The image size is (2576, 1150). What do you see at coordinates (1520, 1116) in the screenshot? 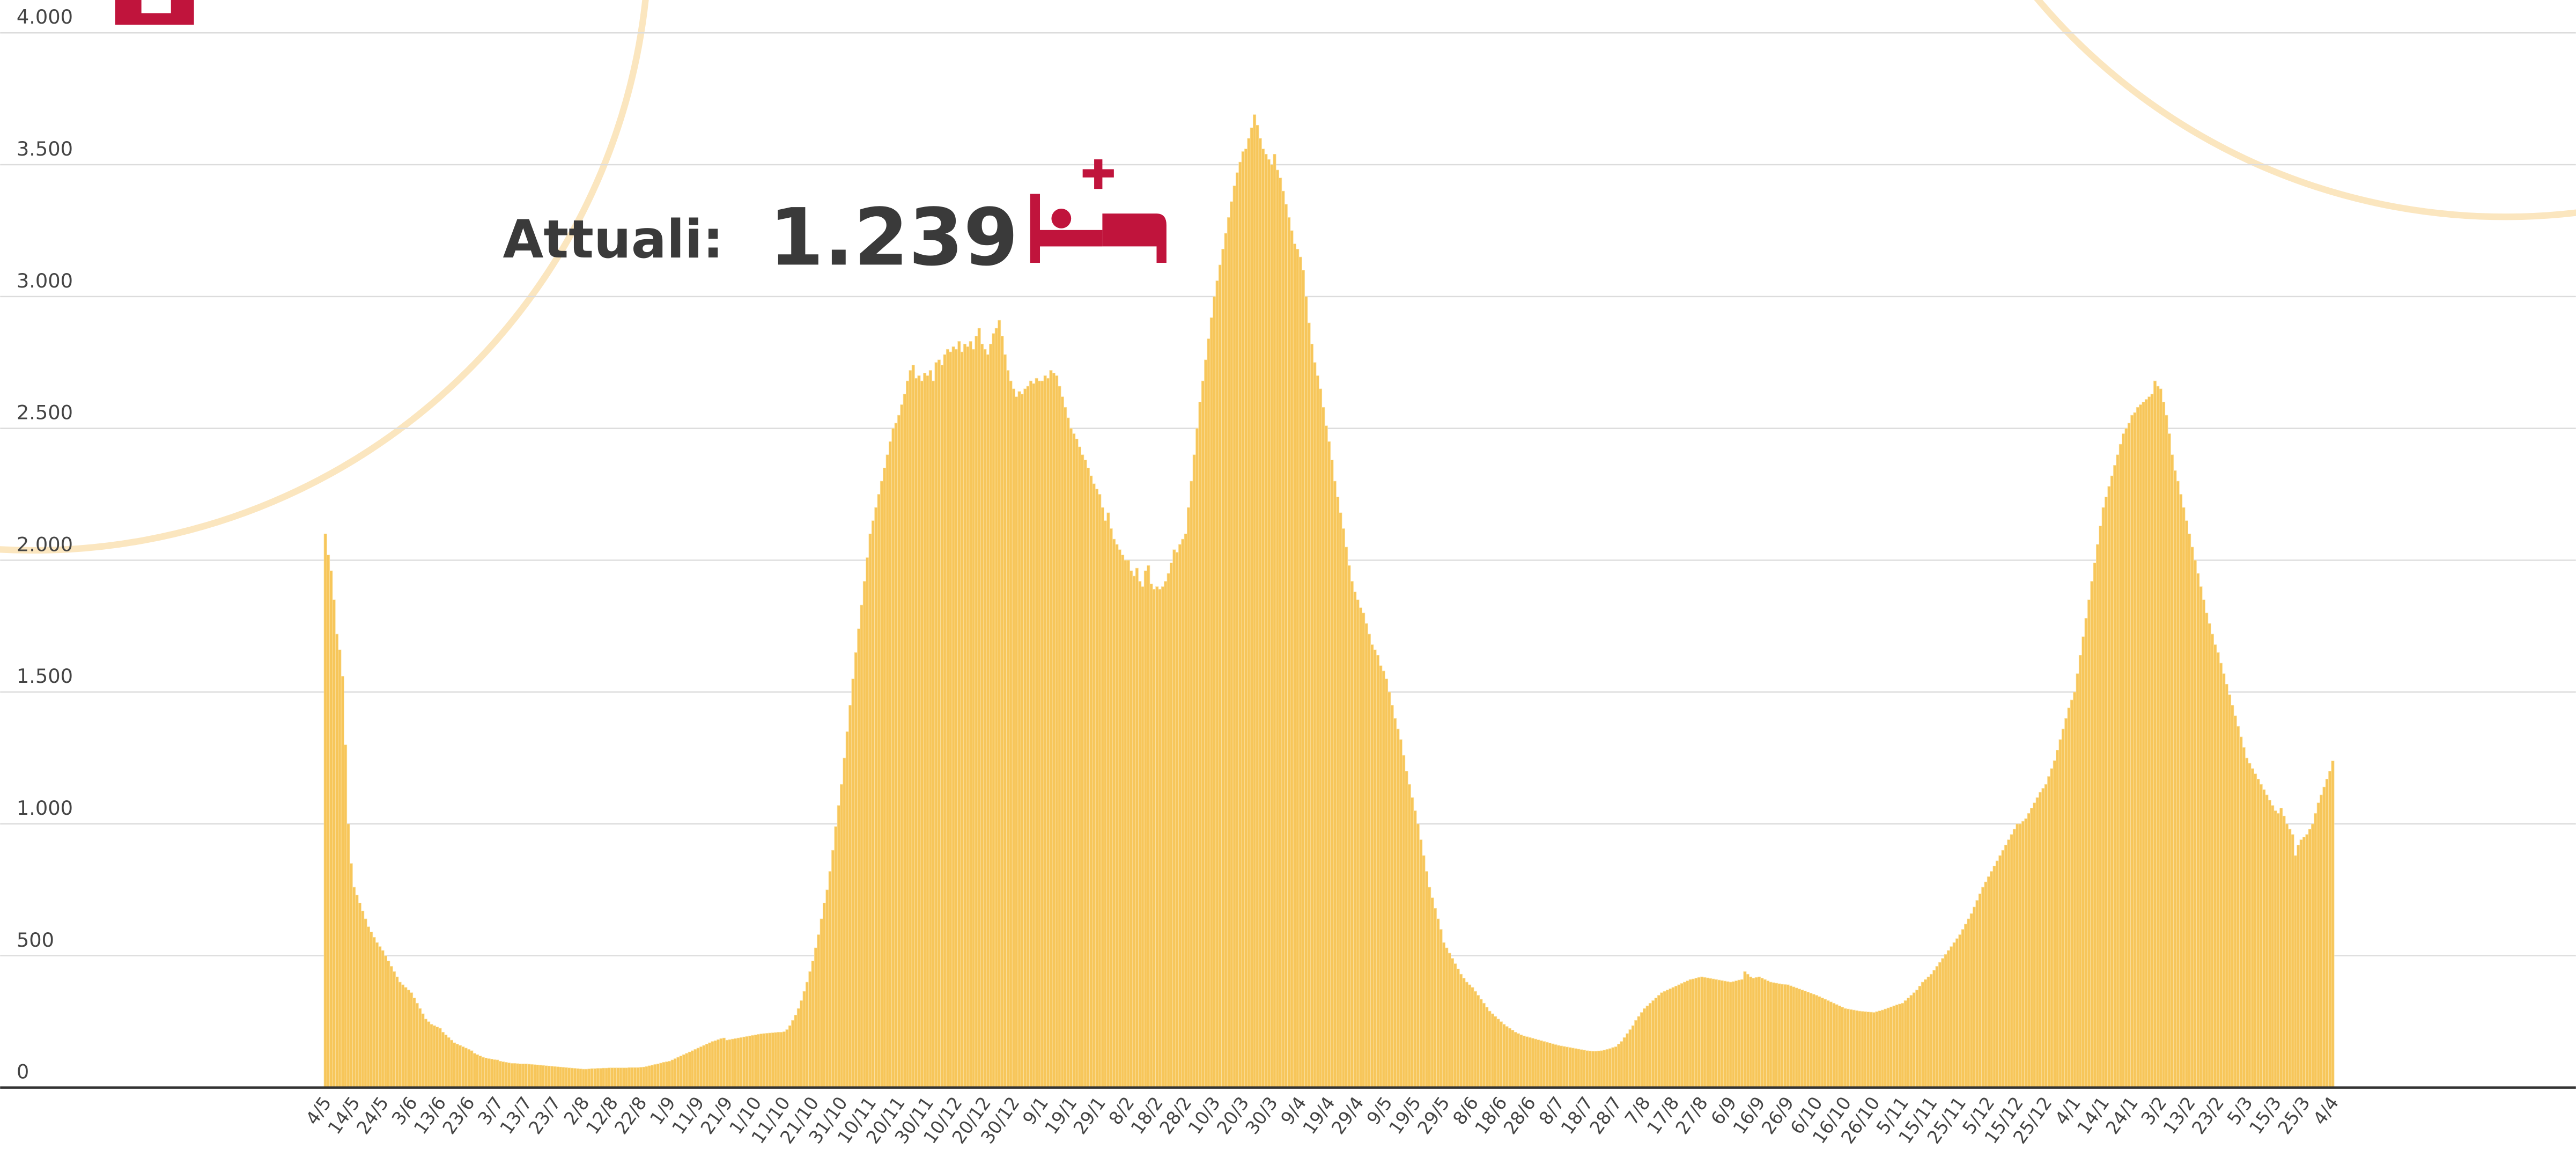
I see `x-tick-label: 28/6` at bounding box center [1520, 1116].